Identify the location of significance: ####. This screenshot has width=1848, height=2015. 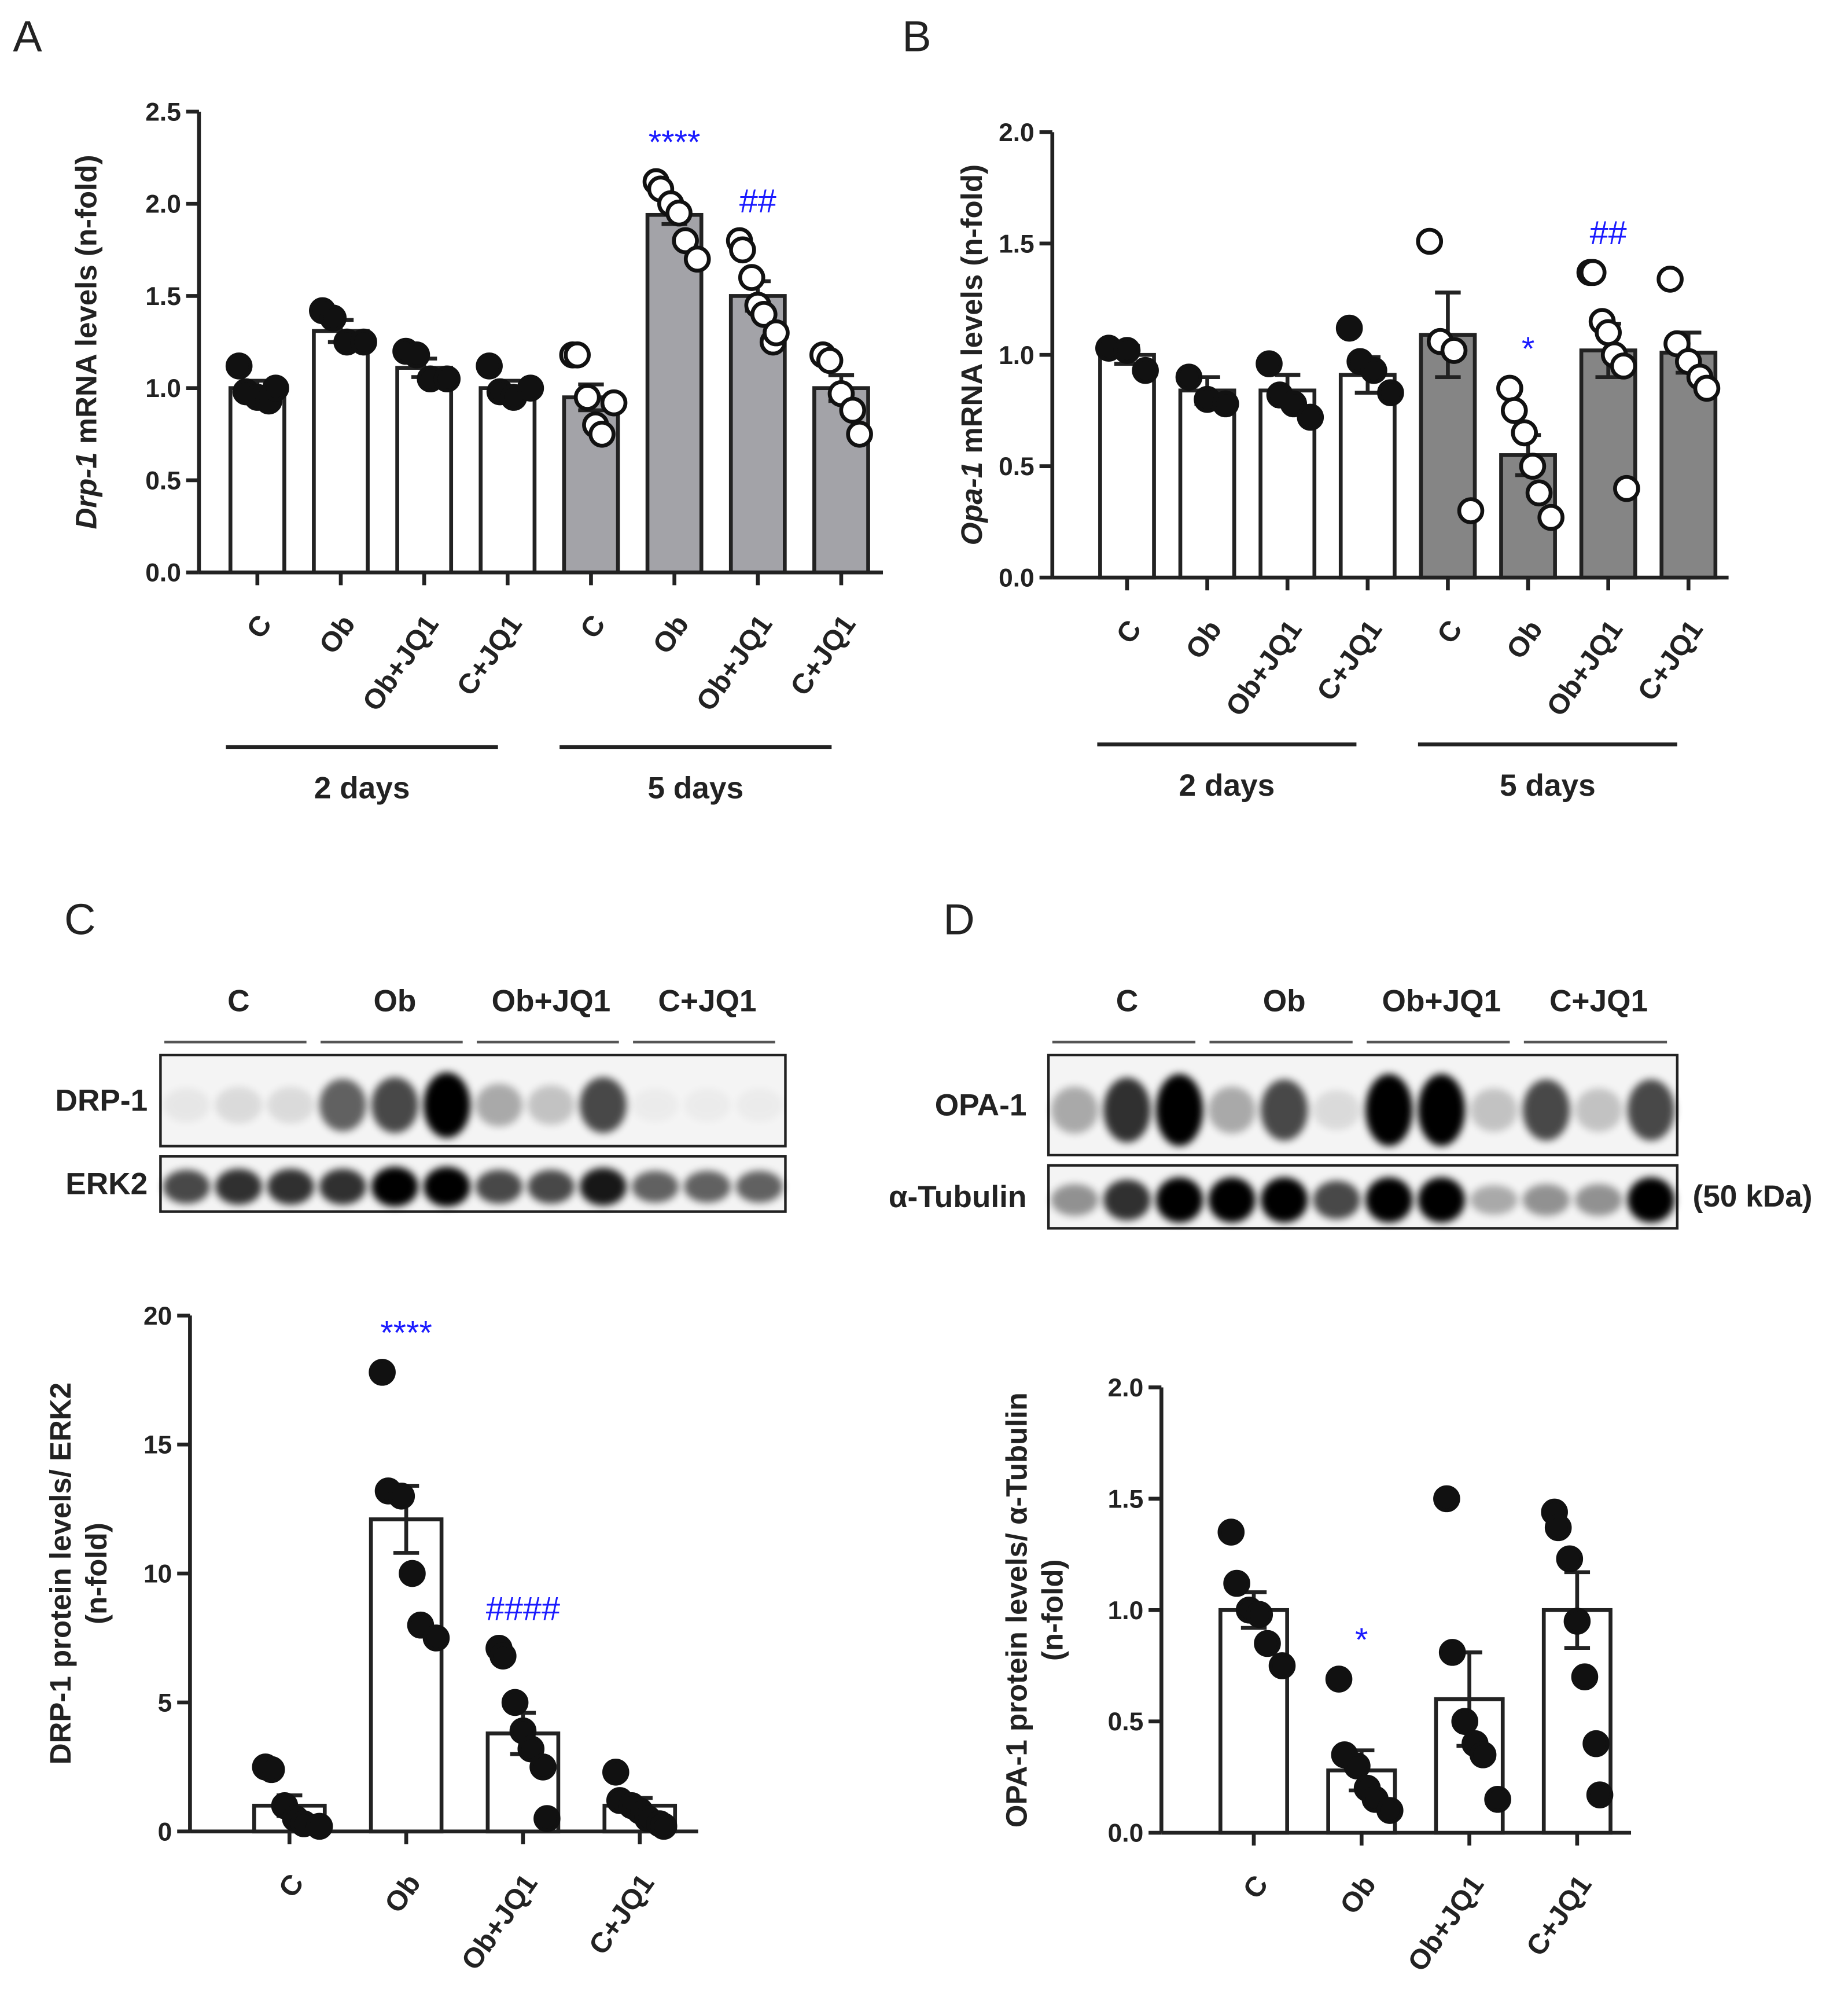
(523, 1609).